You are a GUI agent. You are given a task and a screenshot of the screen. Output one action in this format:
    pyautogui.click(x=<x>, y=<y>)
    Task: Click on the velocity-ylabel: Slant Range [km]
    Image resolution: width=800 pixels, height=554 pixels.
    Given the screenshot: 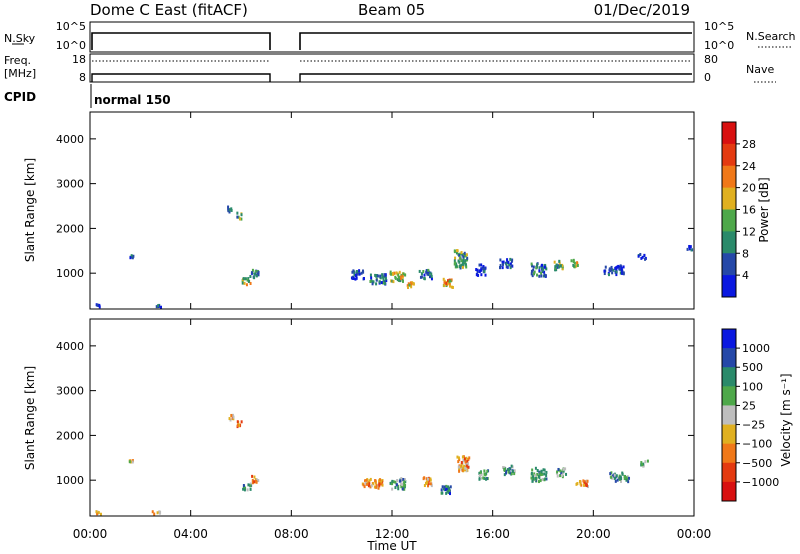 What is the action you would take?
    pyautogui.click(x=30, y=418)
    